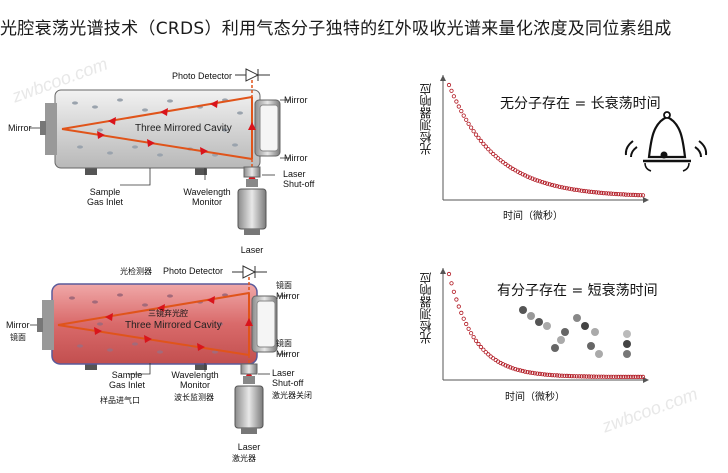 Image resolution: width=728 pixels, height=473 pixels. What do you see at coordinates (443, 78) in the screenshot?
I see `y-axis-arrow` at bounding box center [443, 78].